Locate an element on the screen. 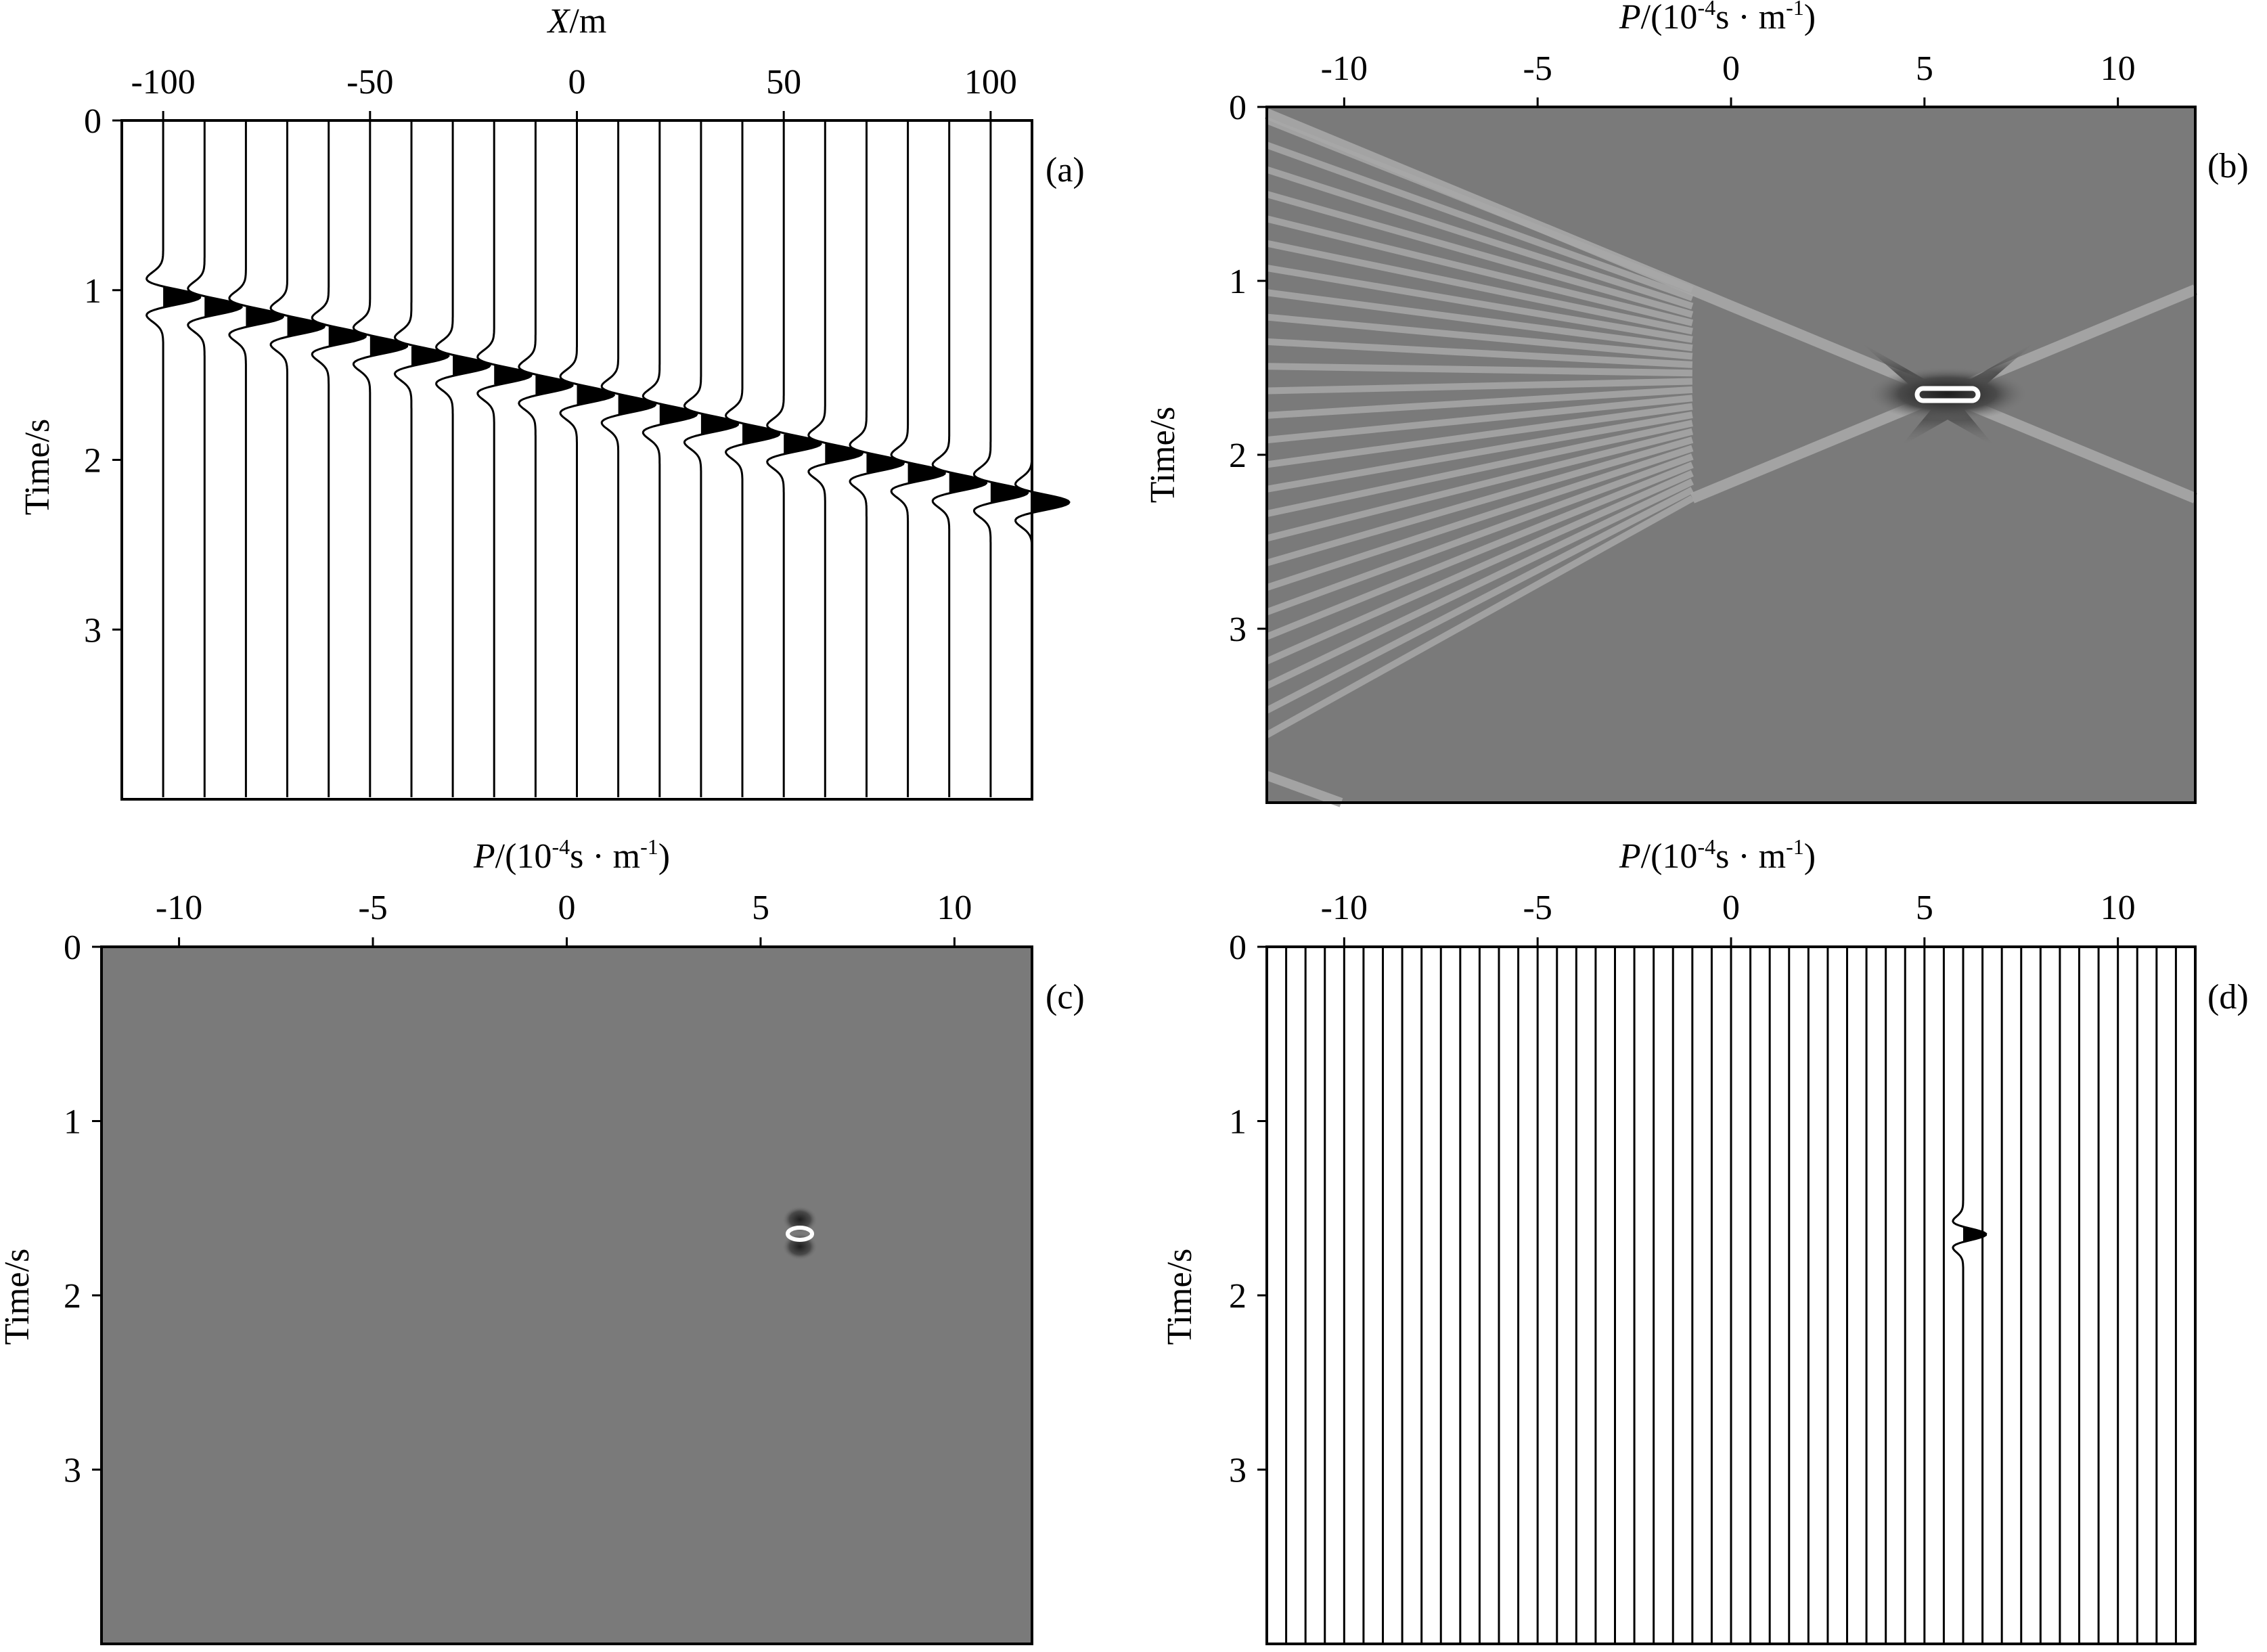 The image size is (2267, 1652). panel-c-y-ticks: 0 1 2 3 is located at coordinates (83, 1209).